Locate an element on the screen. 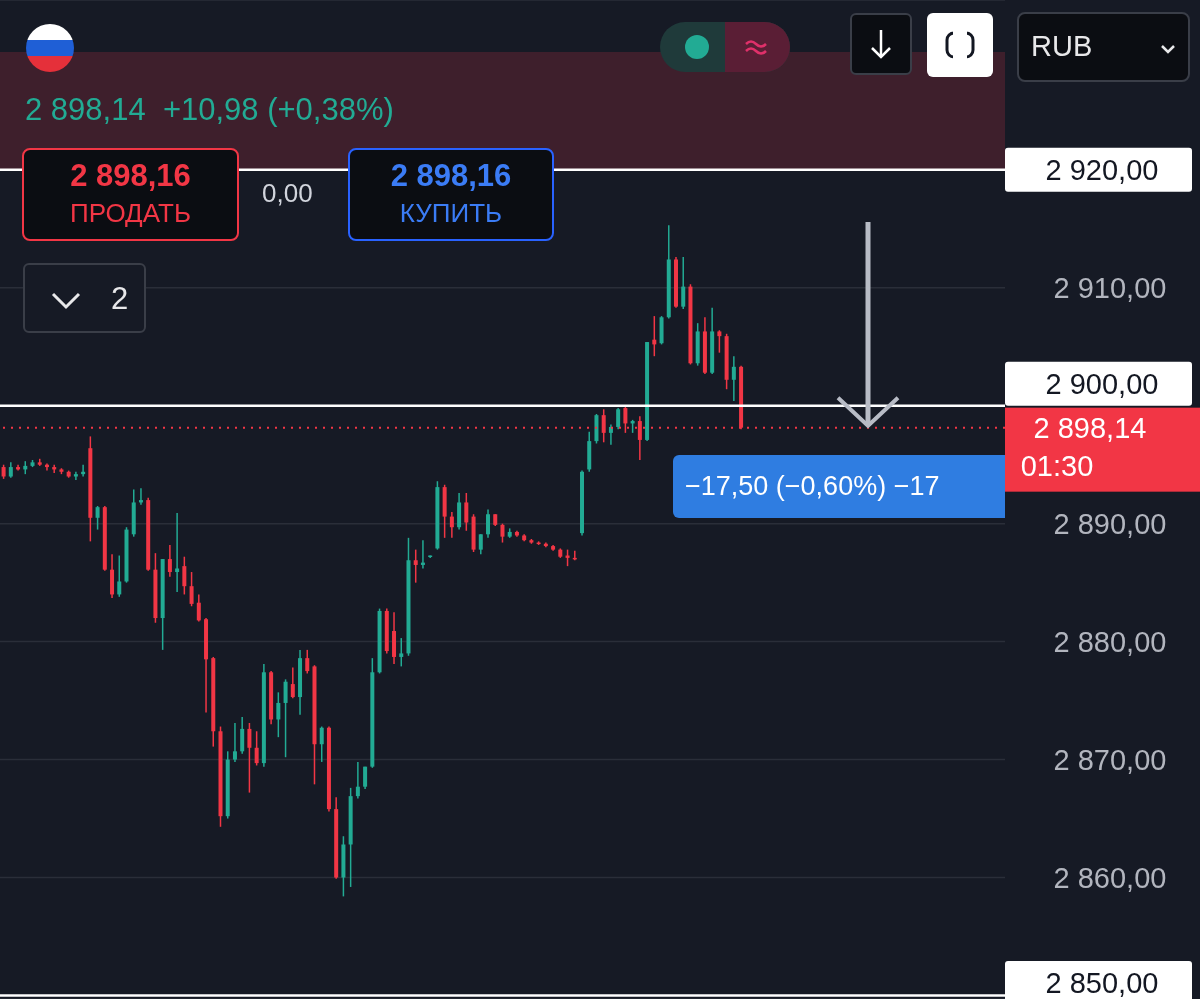 This screenshot has height=999, width=1200. y-tick-label: 2 910,00 is located at coordinates (1110, 287).